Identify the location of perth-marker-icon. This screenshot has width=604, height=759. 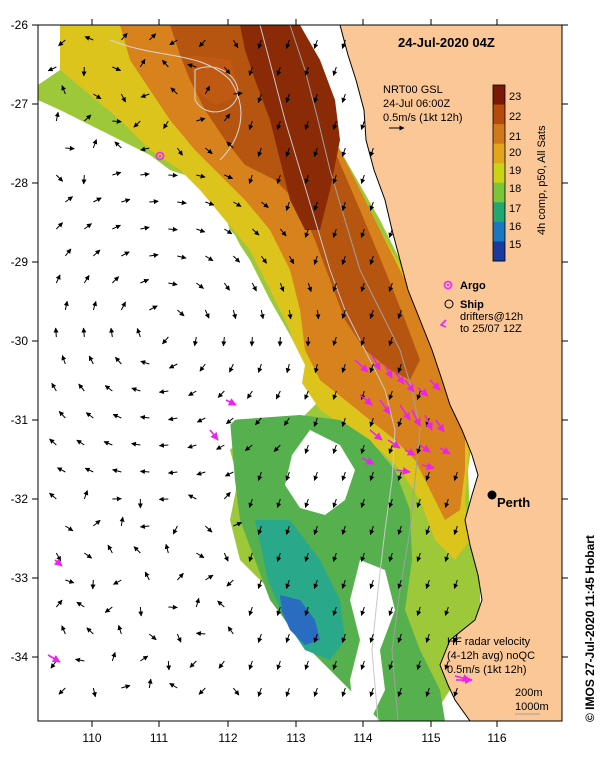
(492, 495).